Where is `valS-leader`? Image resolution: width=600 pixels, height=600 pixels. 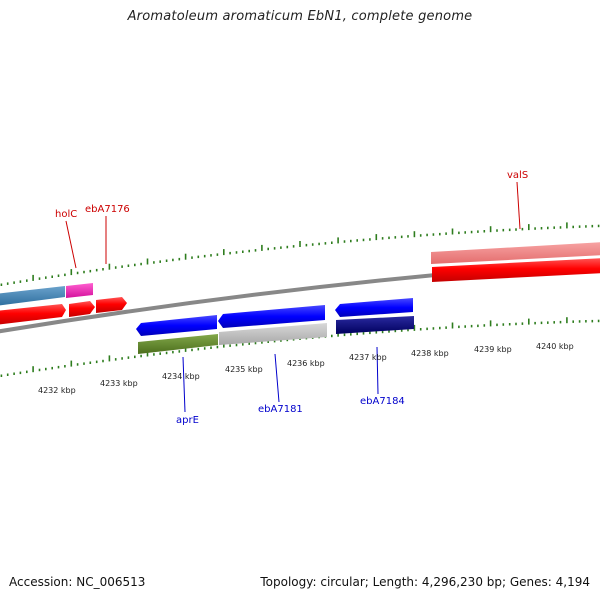
valS-leader is located at coordinates (518, 205).